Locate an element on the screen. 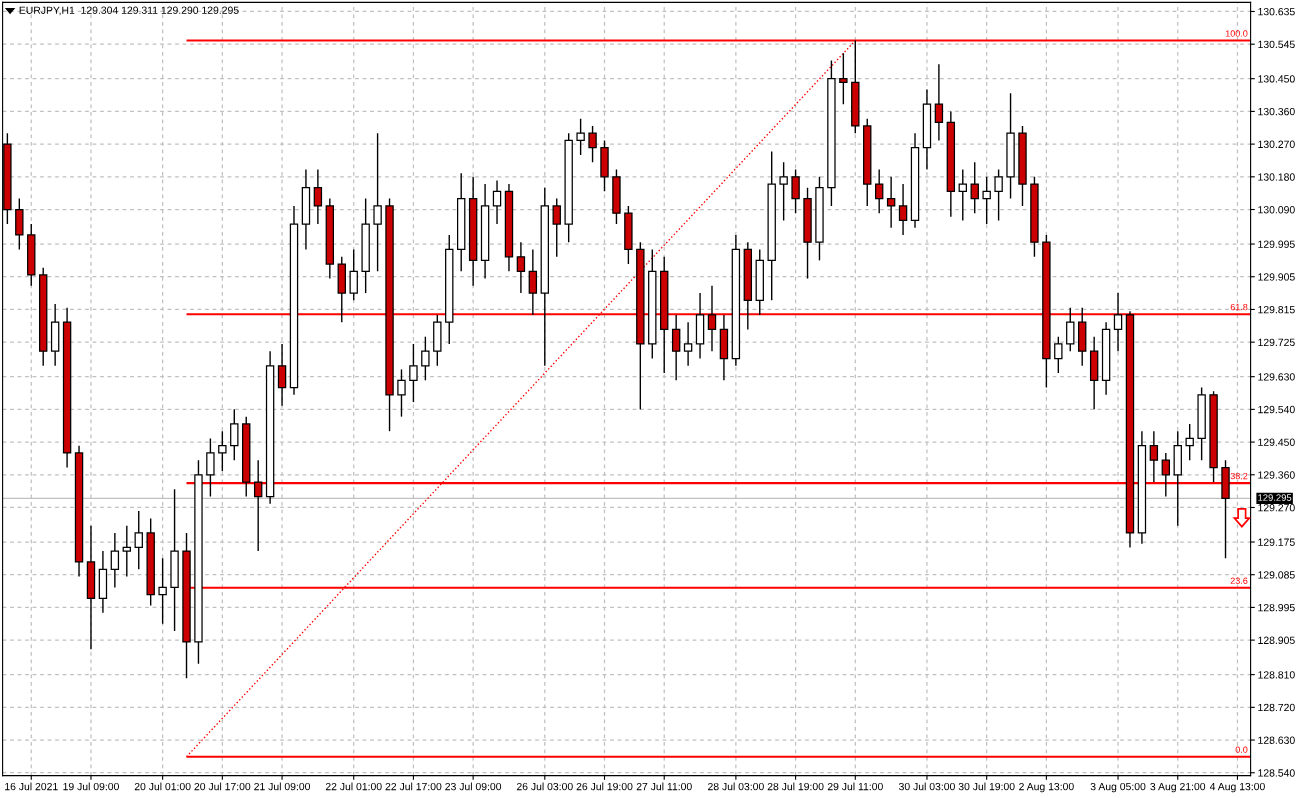 Image resolution: width=1300 pixels, height=798 pixels. x-tick-label: 16 Jul 2021 is located at coordinates (31, 786).